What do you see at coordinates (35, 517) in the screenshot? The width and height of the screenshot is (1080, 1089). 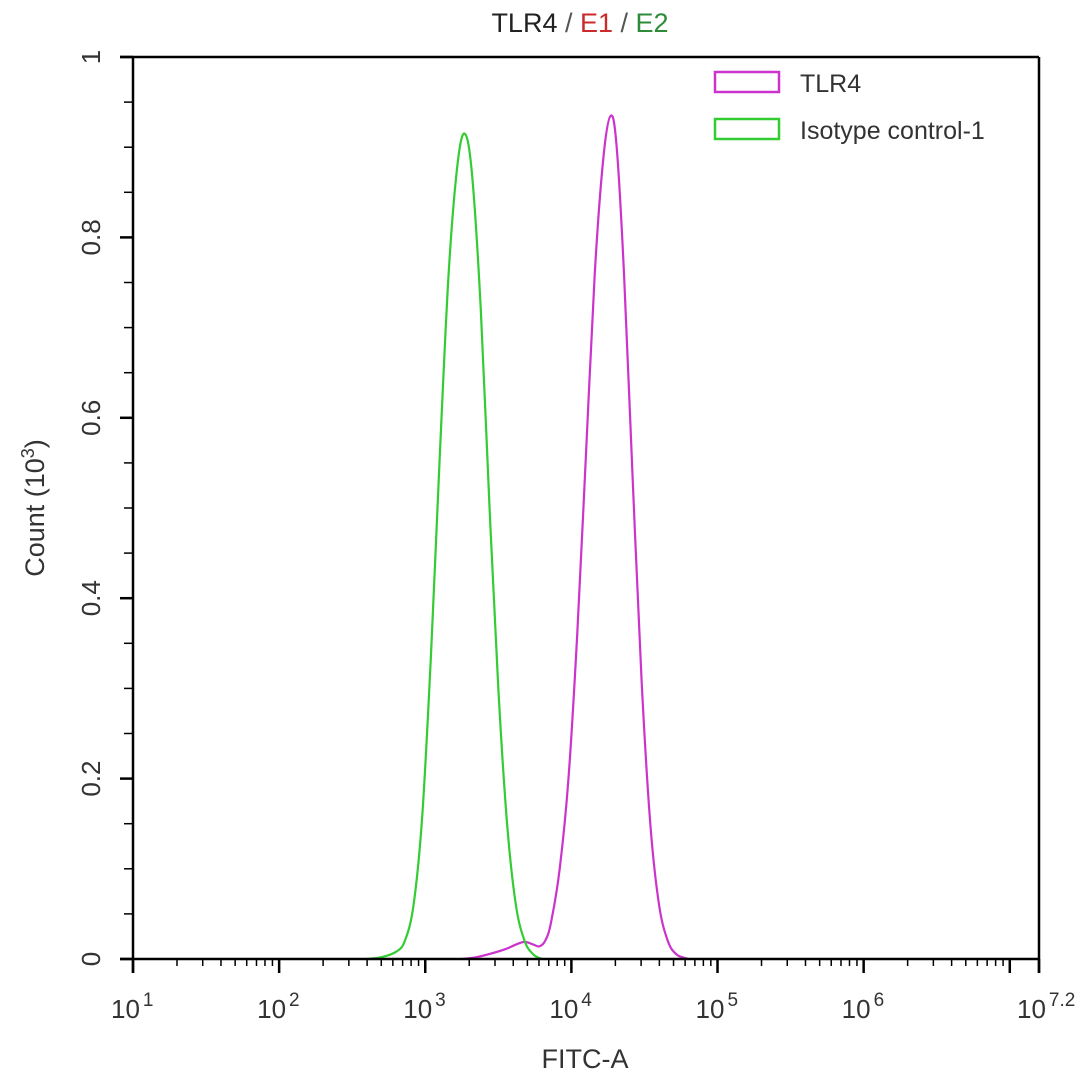 I see `y-axis-label-main: Count (10` at bounding box center [35, 517].